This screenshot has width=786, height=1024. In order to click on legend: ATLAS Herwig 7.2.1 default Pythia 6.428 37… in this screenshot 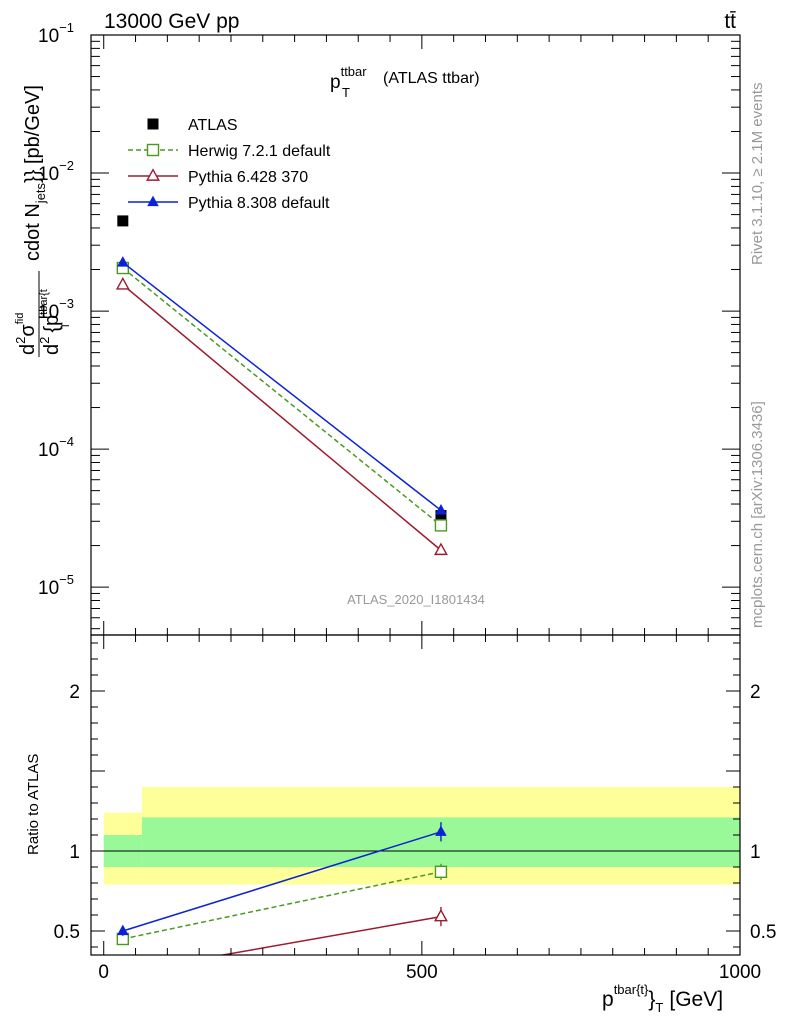, I will do `click(229, 164)`.